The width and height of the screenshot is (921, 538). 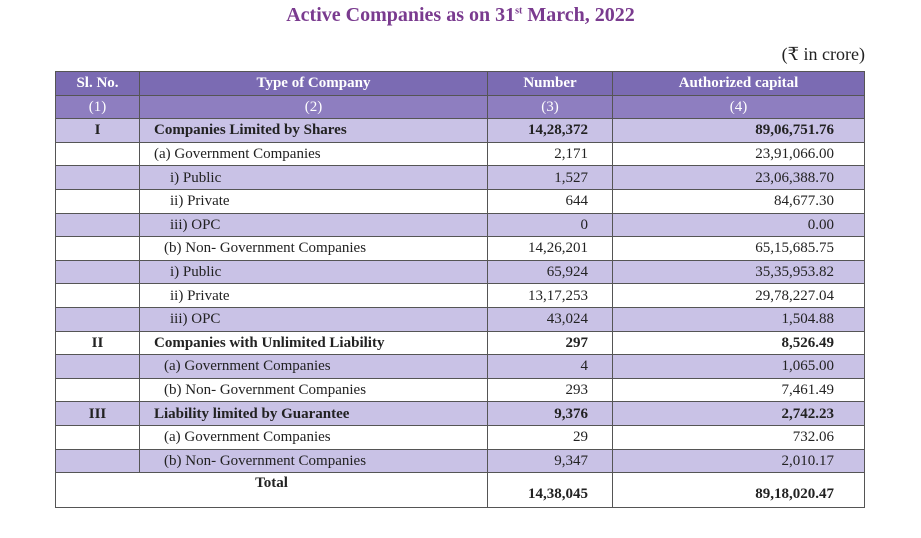 I want to click on capital-cell: 65,15,685.75, so click(x=738, y=248).